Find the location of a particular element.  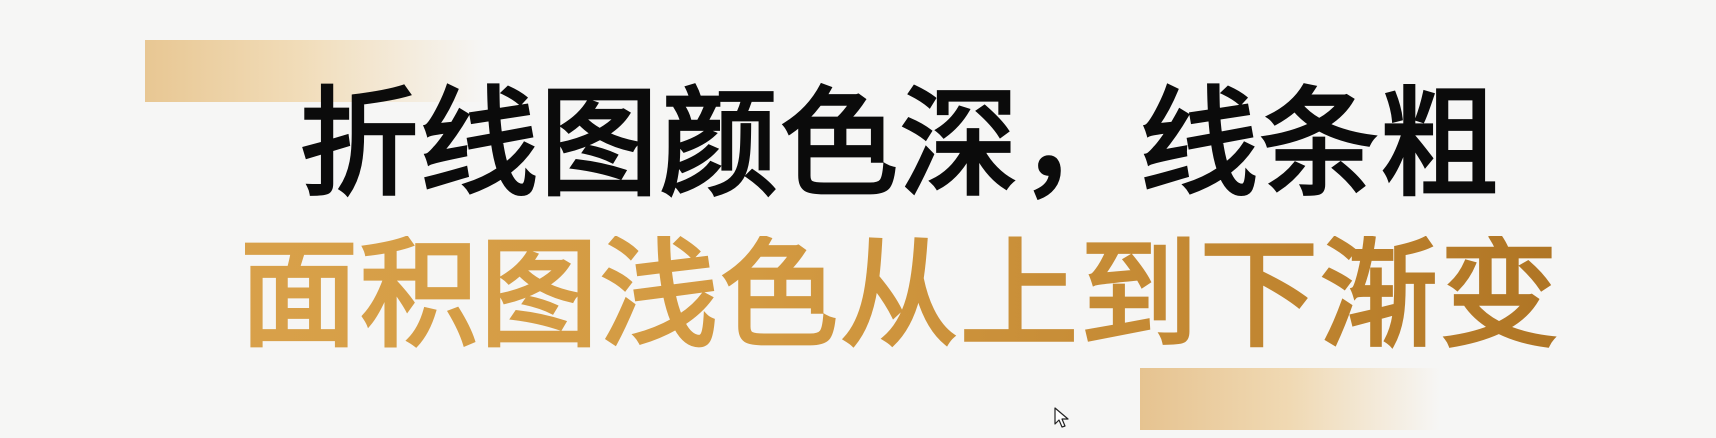

accent-bar-bottom is located at coordinates (1290, 399).